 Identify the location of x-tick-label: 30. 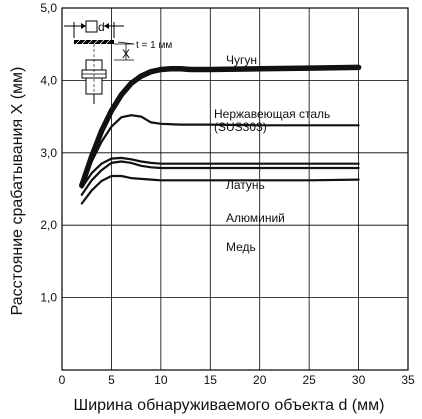
(359, 380).